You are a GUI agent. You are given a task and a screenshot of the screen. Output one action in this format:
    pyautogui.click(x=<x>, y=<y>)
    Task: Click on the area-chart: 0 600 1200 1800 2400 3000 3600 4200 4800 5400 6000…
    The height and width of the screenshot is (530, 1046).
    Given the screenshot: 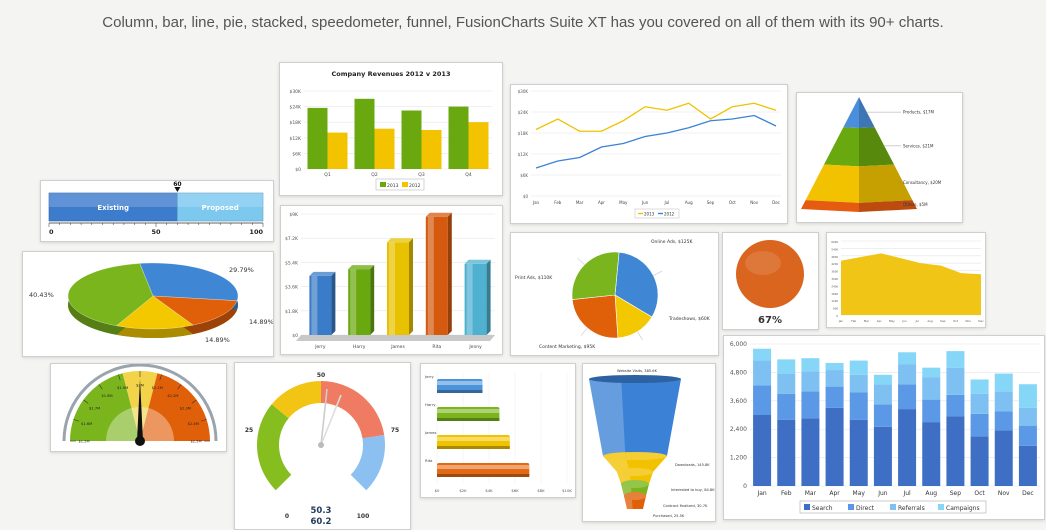 What is the action you would take?
    pyautogui.click(x=907, y=281)
    